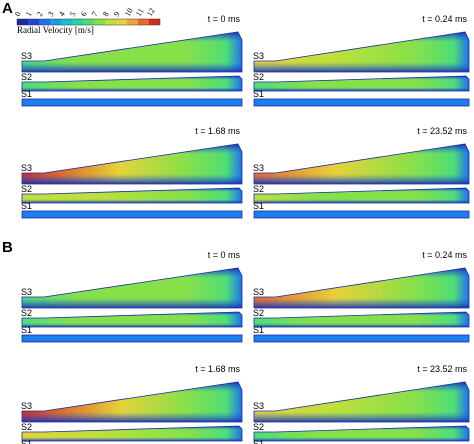 Image resolution: width=474 pixels, height=444 pixels. I want to click on colorbar-tick-label: 9, so click(117, 14).